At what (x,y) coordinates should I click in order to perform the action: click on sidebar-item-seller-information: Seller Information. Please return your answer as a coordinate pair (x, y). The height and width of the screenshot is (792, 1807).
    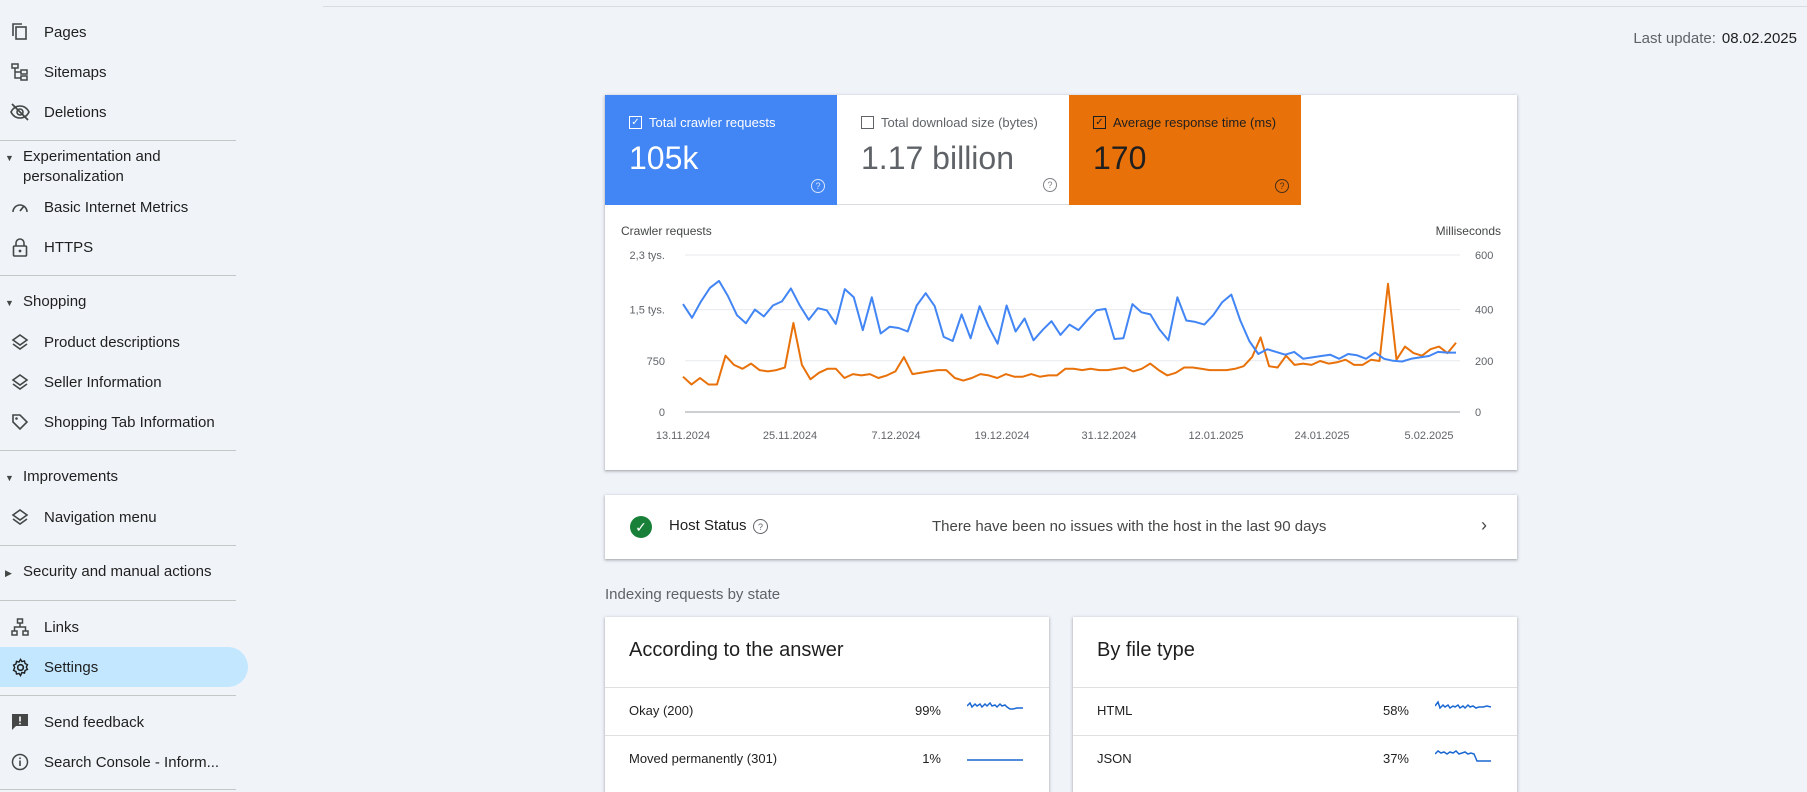
    Looking at the image, I should click on (118, 382).